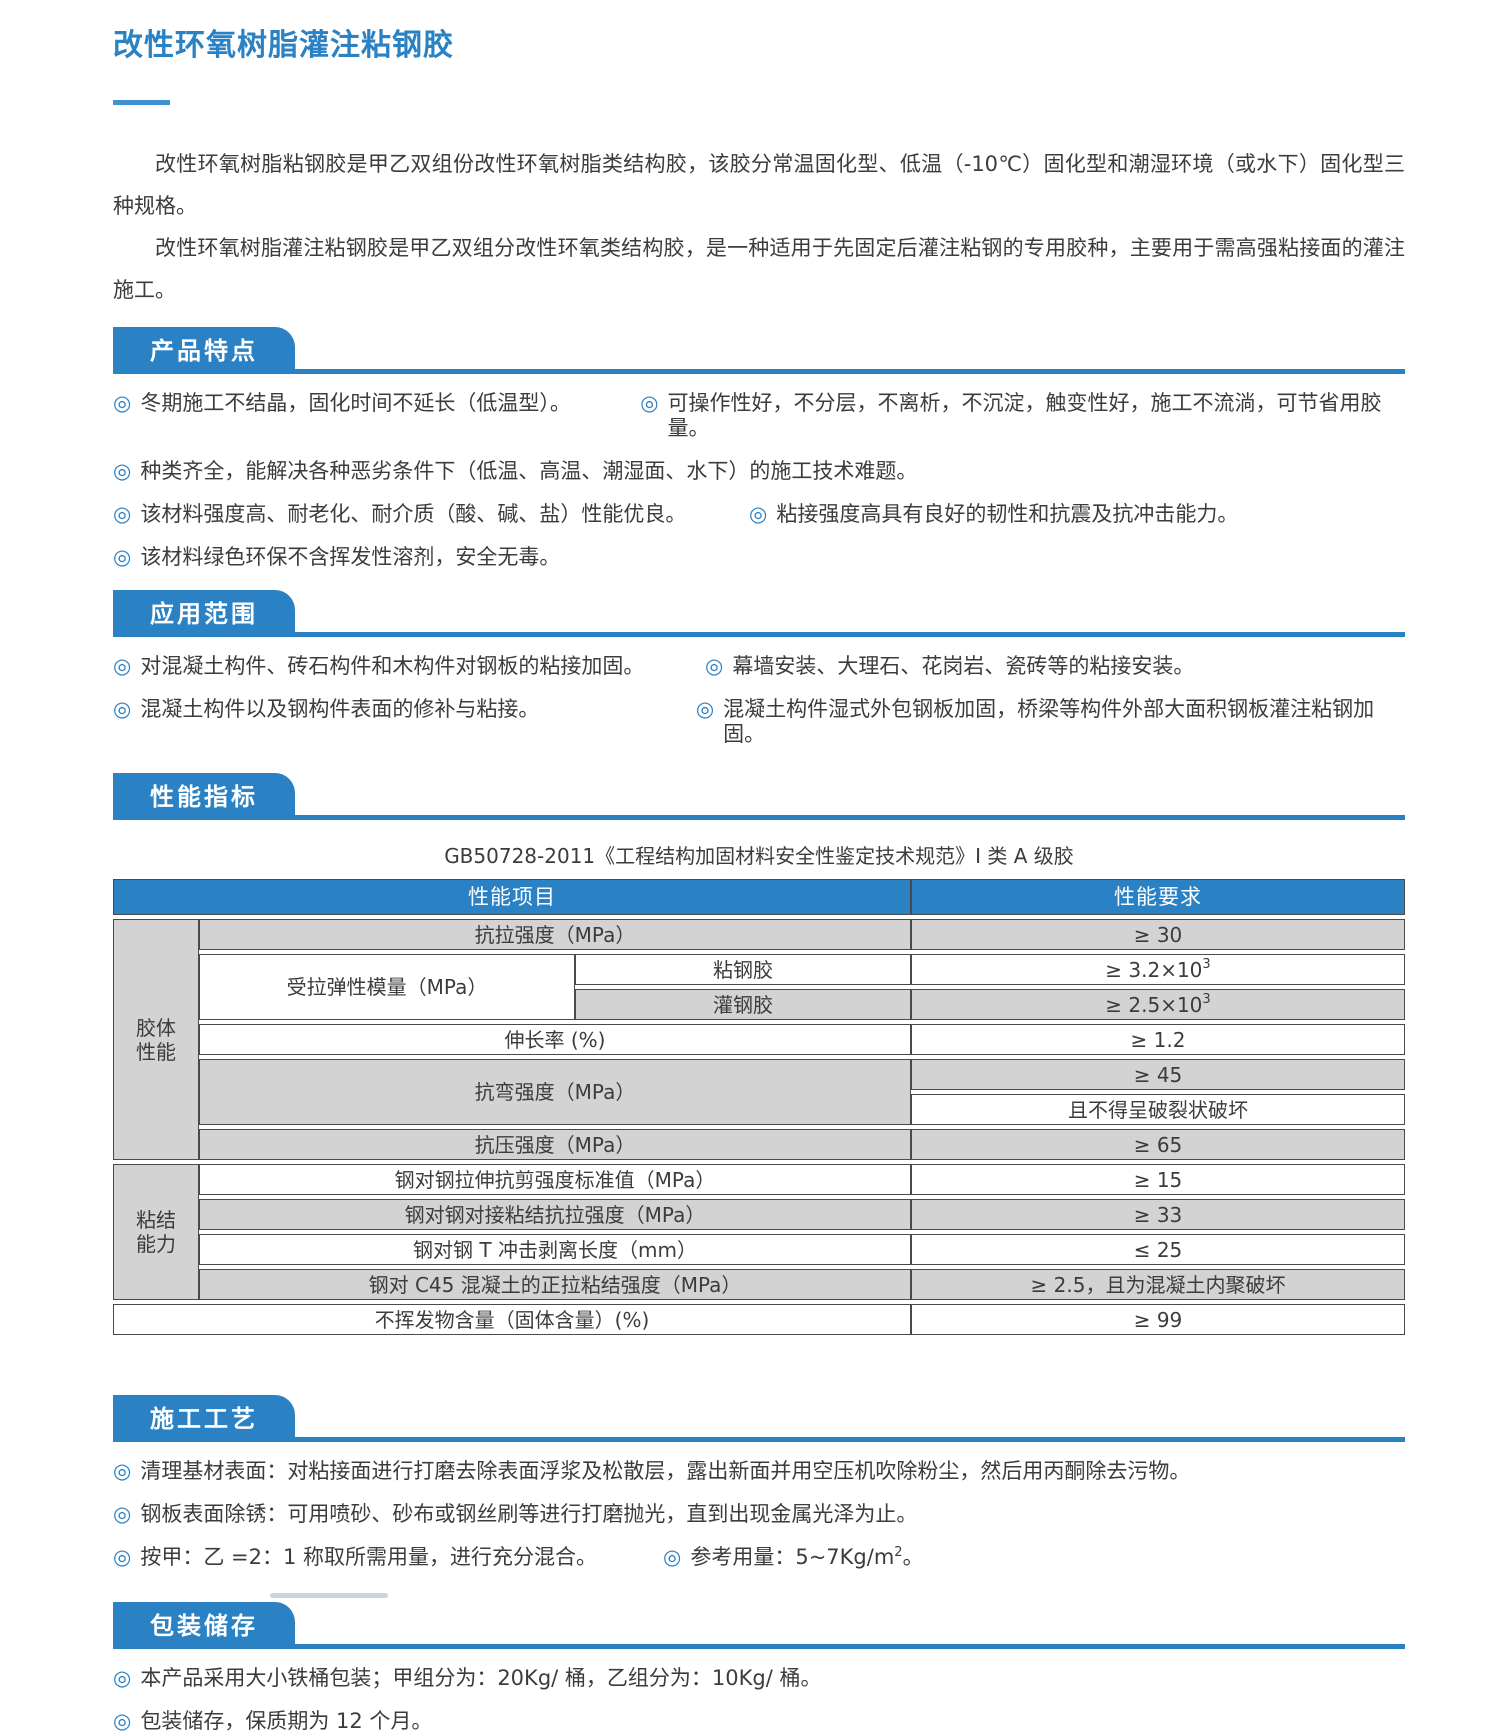  What do you see at coordinates (413, 514) in the screenshot?
I see `bullet-text: 该材料强度高、耐老化、耐介质（酸、碱、盐）性能优良。` at bounding box center [413, 514].